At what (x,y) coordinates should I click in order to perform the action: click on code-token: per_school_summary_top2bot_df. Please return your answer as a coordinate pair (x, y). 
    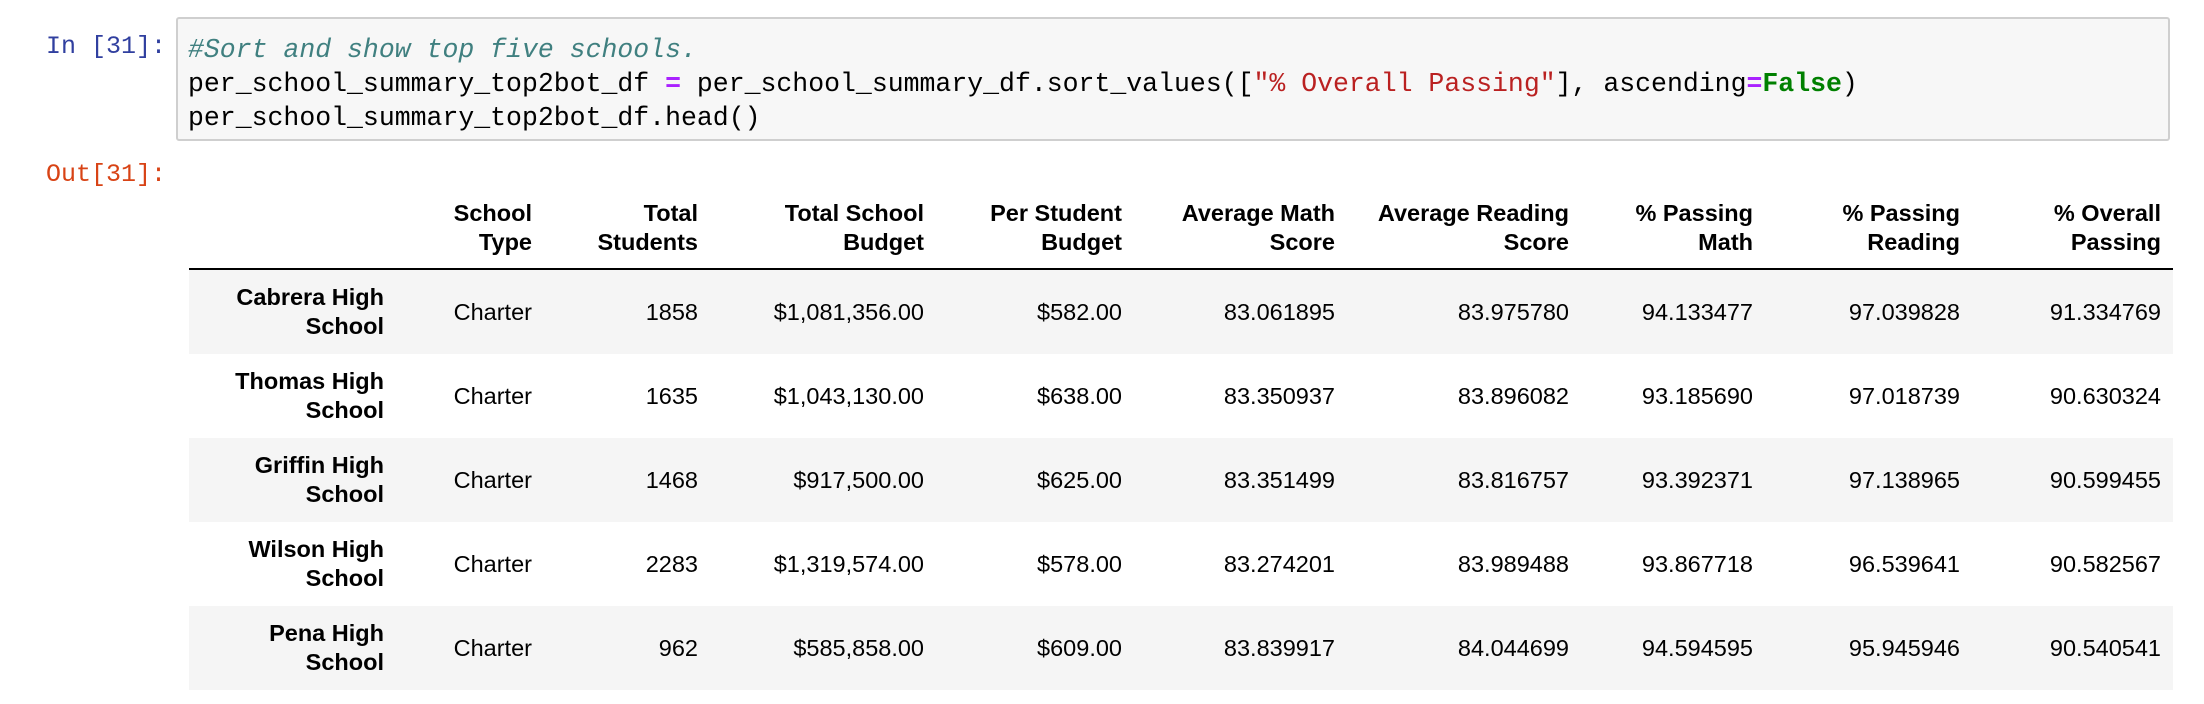
    Looking at the image, I should click on (427, 84).